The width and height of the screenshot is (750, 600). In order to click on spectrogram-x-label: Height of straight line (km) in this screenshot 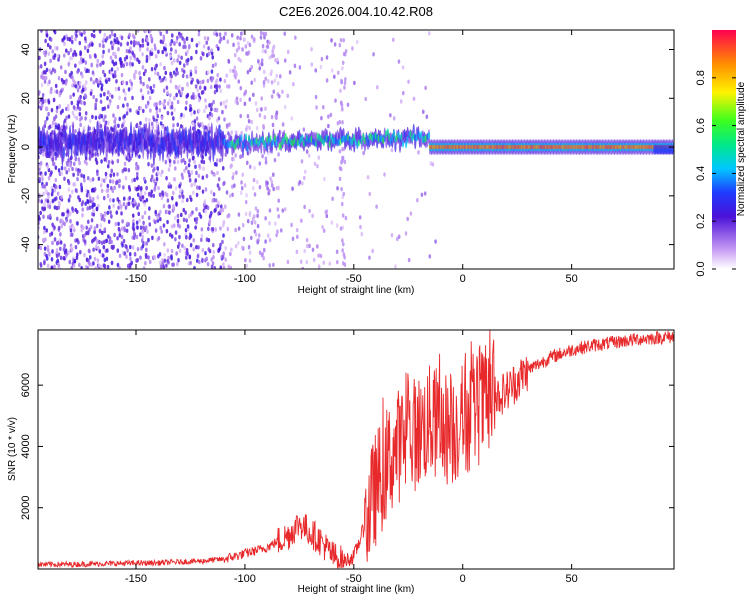, I will do `click(356, 290)`.